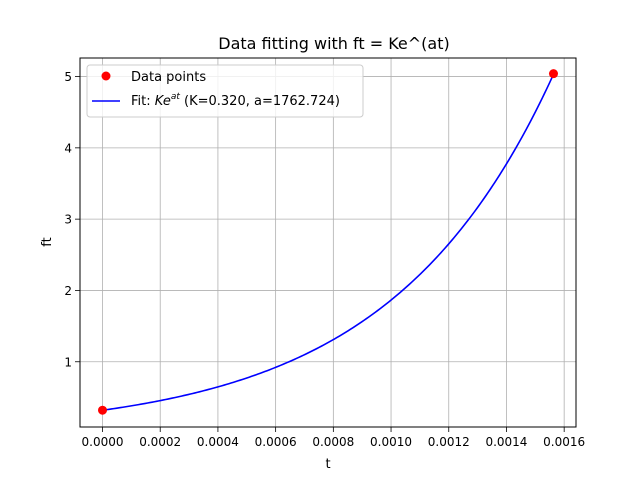 This screenshot has height=480, width=640. What do you see at coordinates (564, 442) in the screenshot?
I see `x-tick-label: 0.0016` at bounding box center [564, 442].